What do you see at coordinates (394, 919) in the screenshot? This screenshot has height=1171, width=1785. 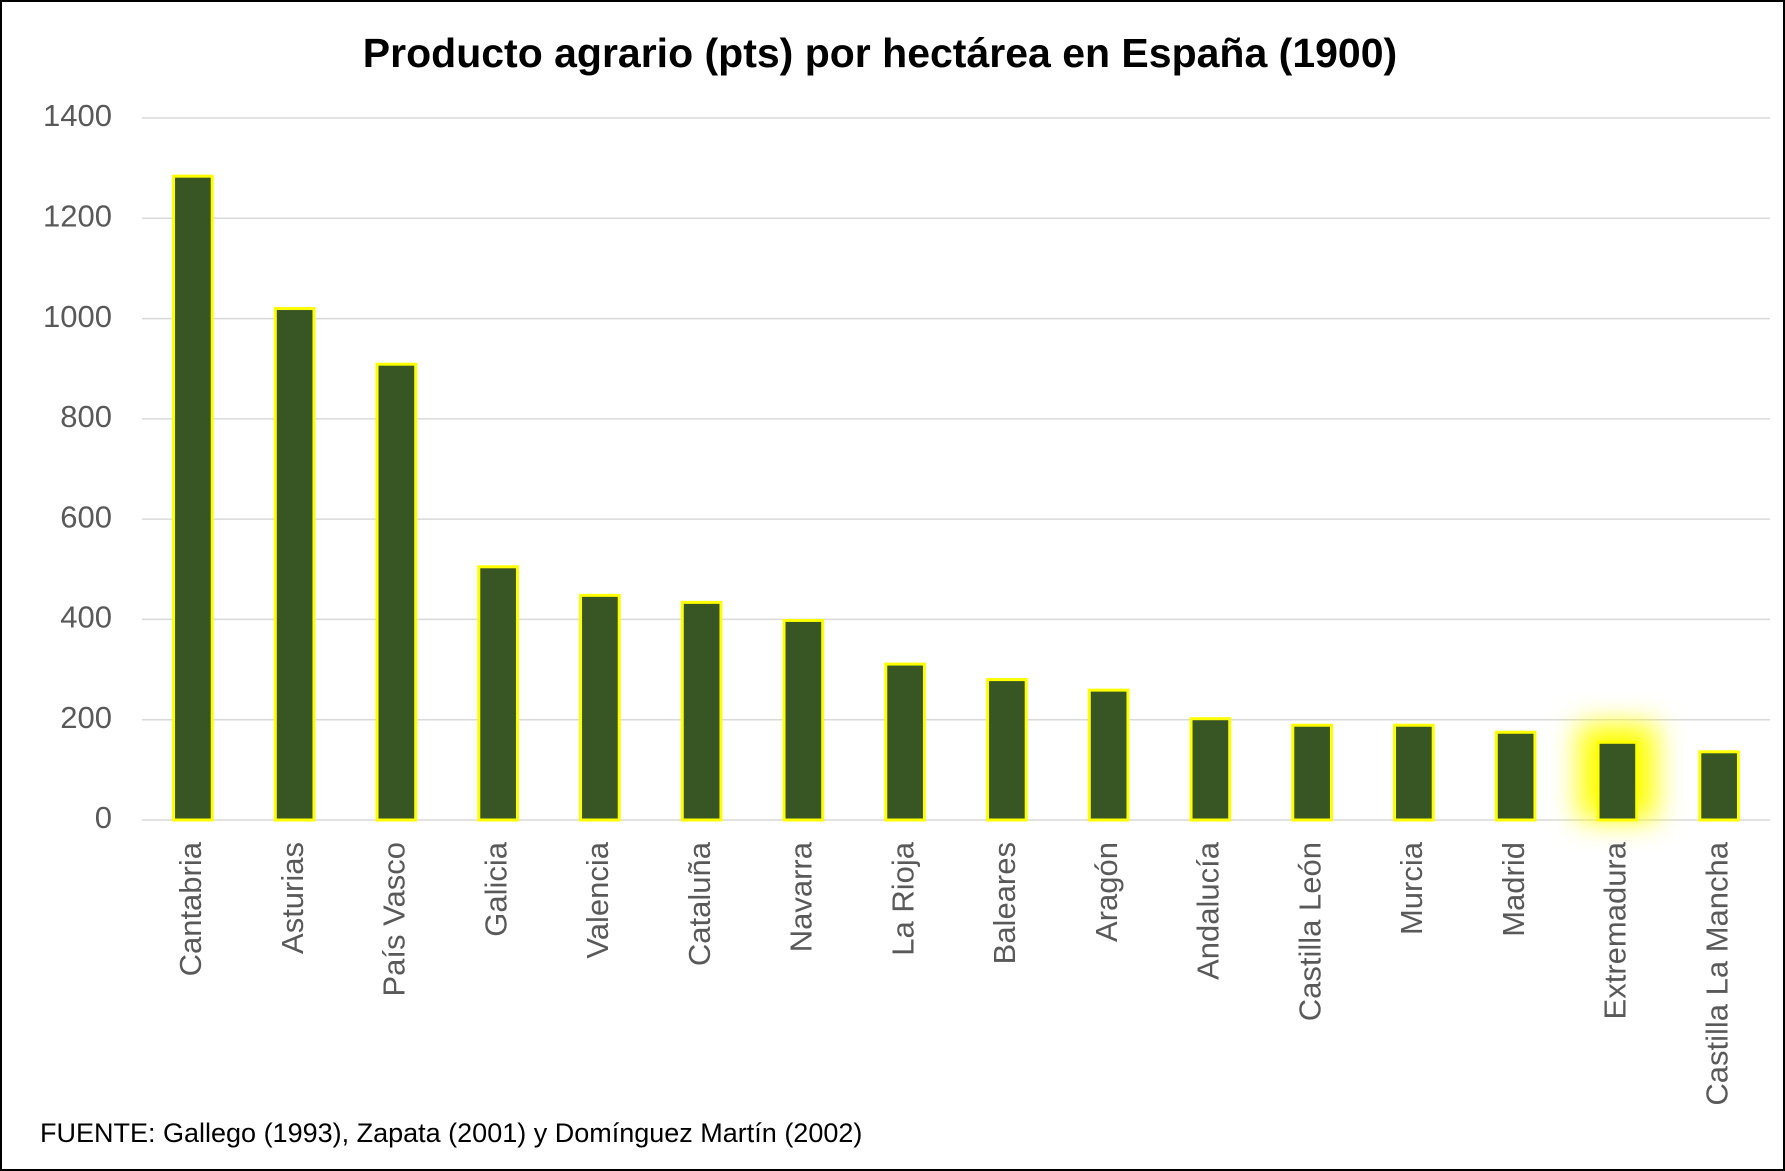 I see `x-tick-label: País Vasco` at bounding box center [394, 919].